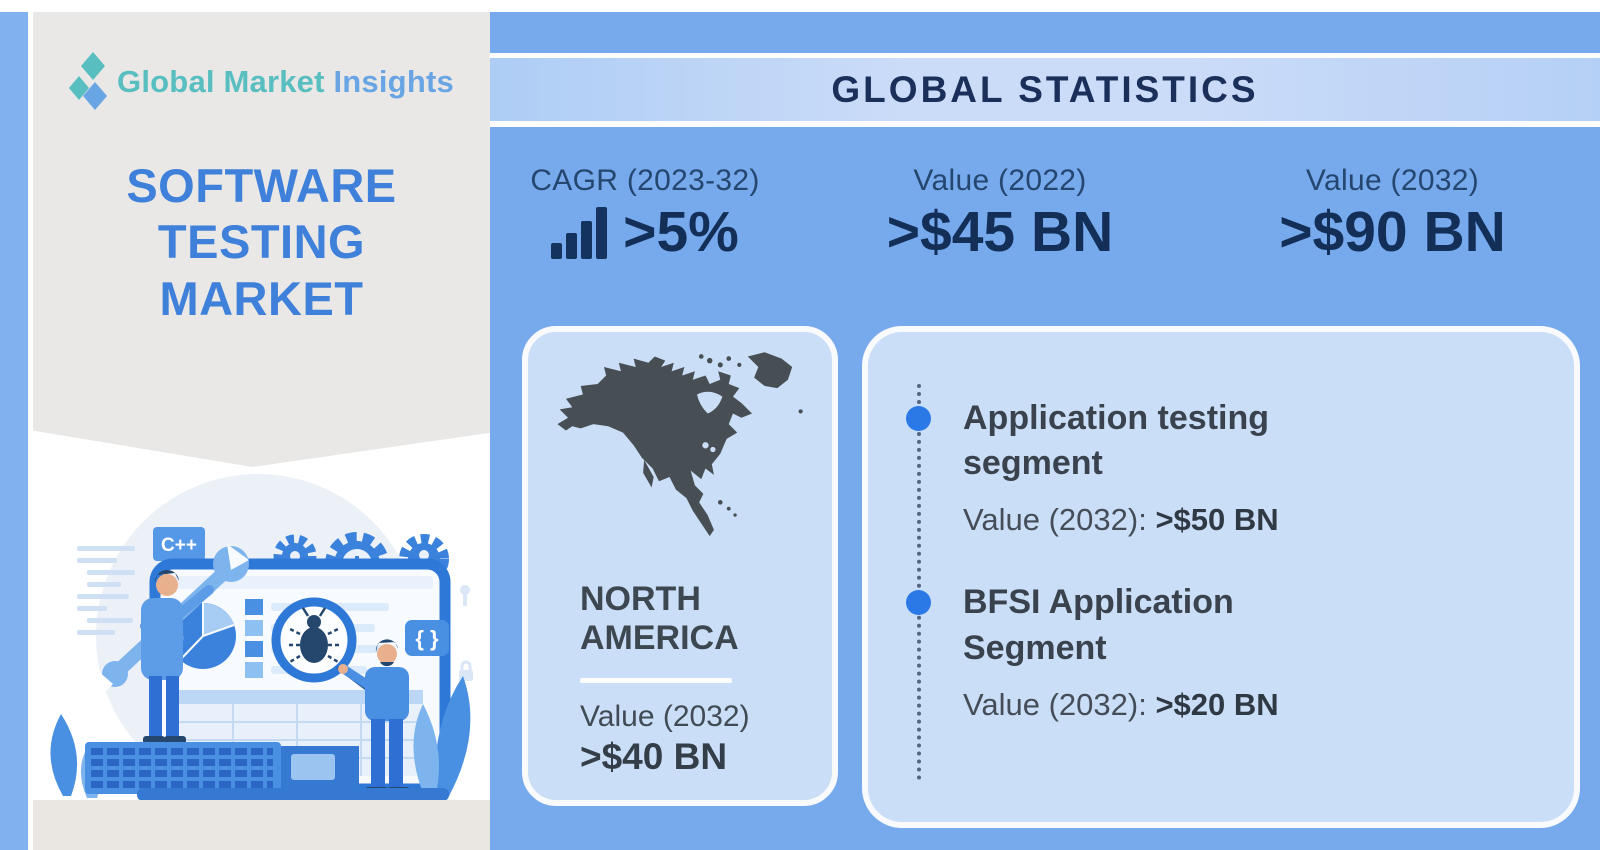 This screenshot has height=850, width=1600. I want to click on cpp-code-box: C++, so click(179, 544).